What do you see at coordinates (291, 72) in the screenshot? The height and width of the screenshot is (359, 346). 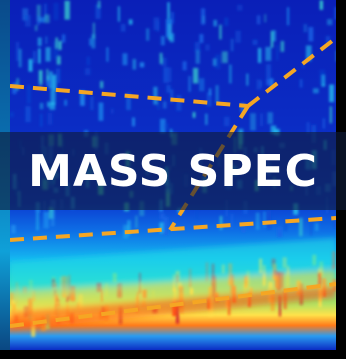 I see `diagonal-dashed-line` at bounding box center [291, 72].